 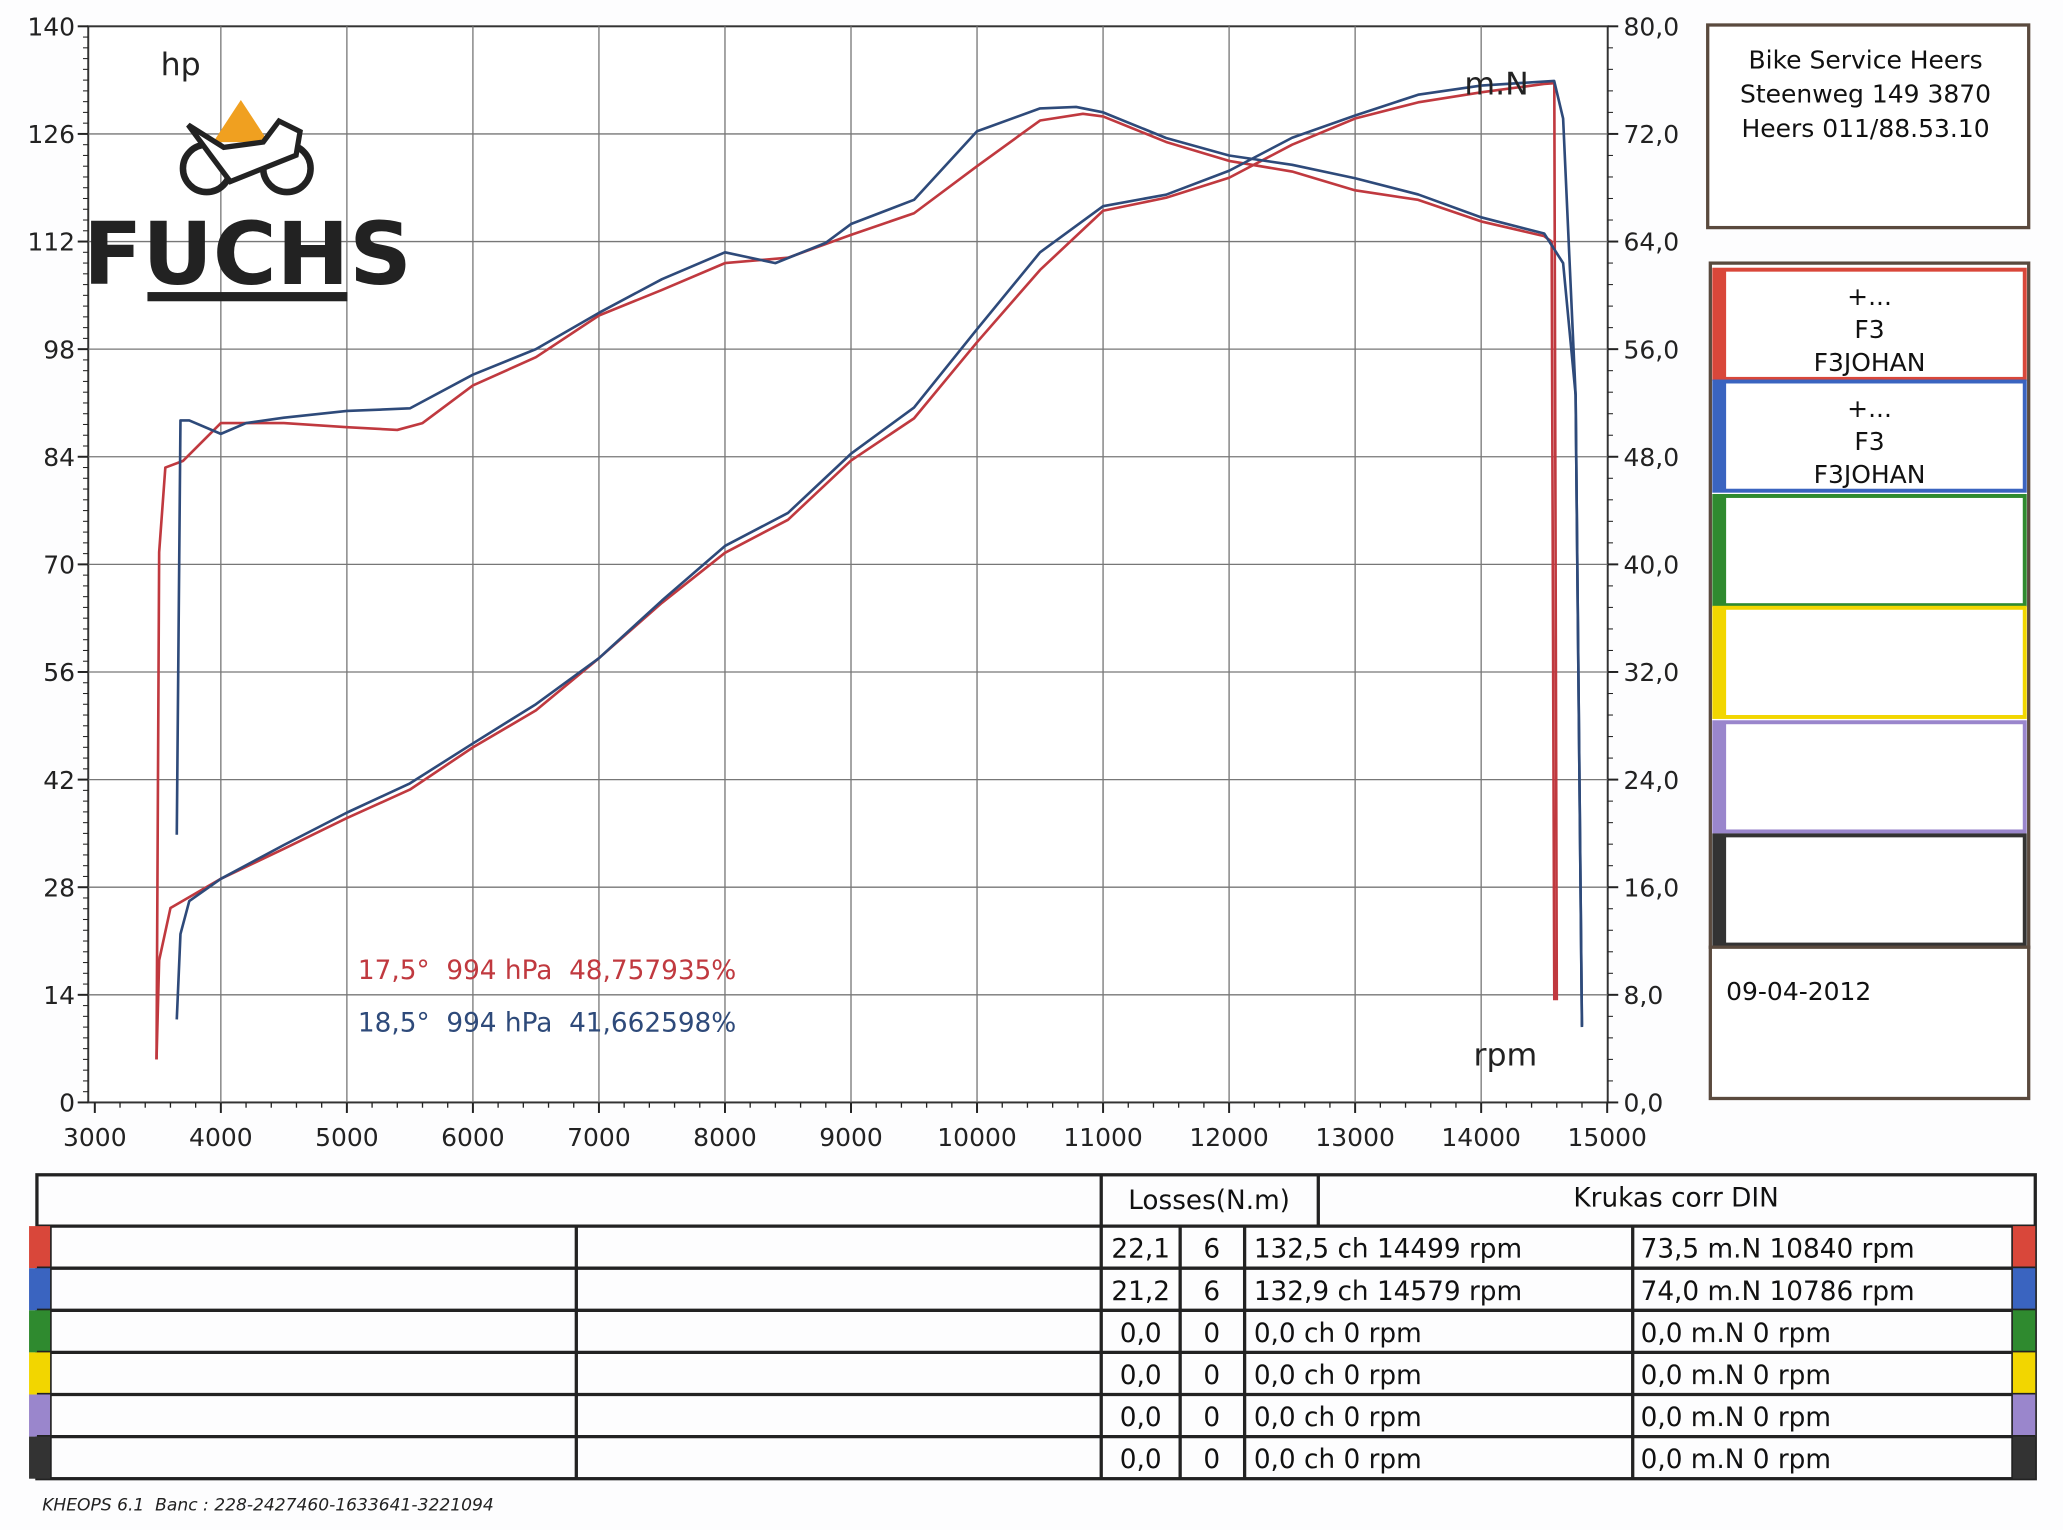 I want to click on x-tick-label: 11000, so click(x=1102, y=1137).